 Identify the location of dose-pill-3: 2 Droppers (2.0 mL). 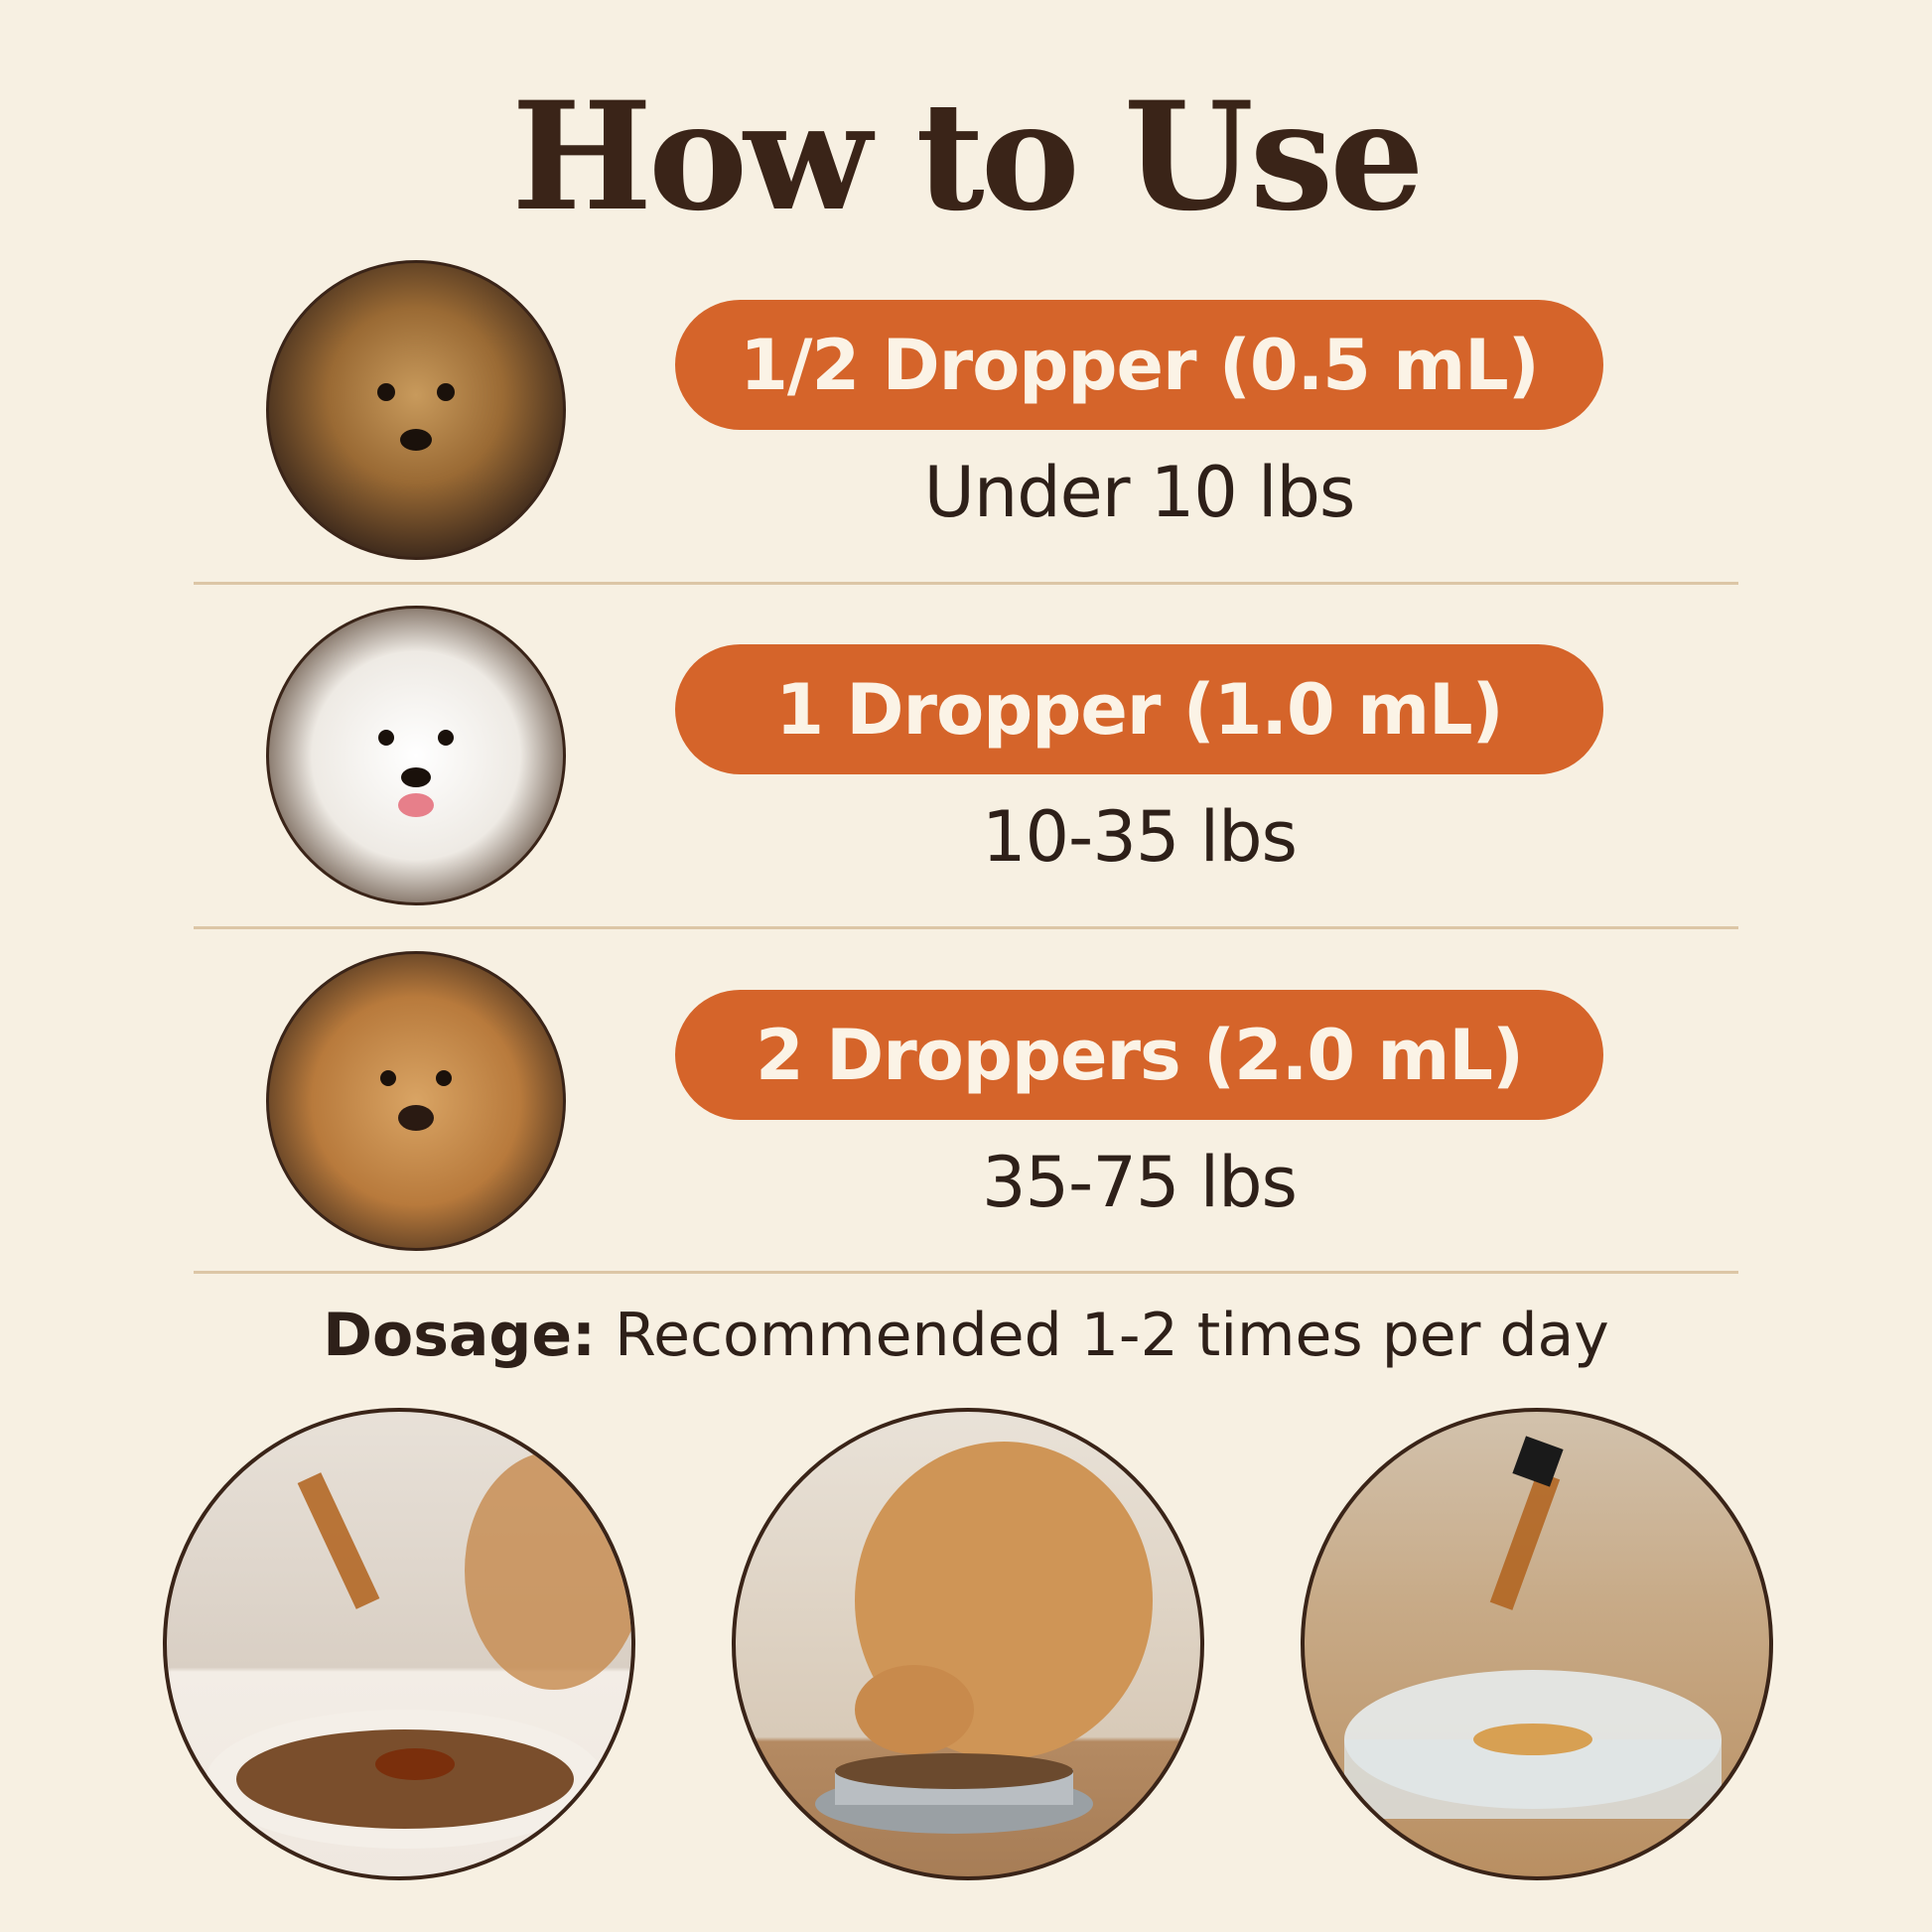
(1139, 1055).